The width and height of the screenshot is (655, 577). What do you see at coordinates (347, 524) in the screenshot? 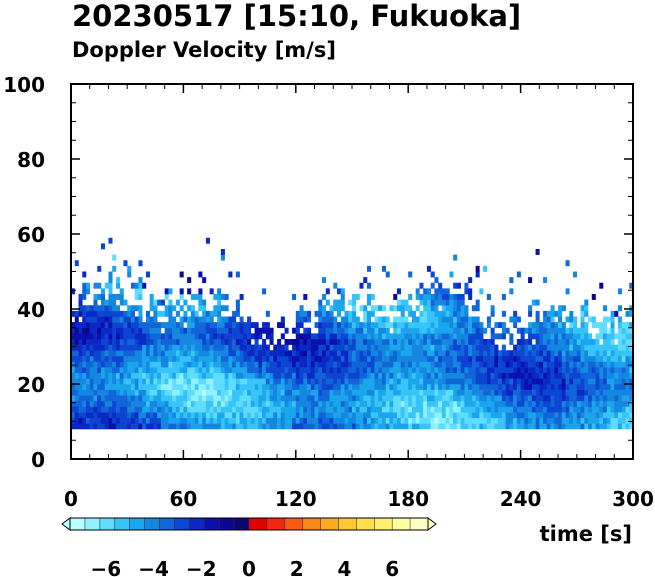
I see `colorbar-swatch` at bounding box center [347, 524].